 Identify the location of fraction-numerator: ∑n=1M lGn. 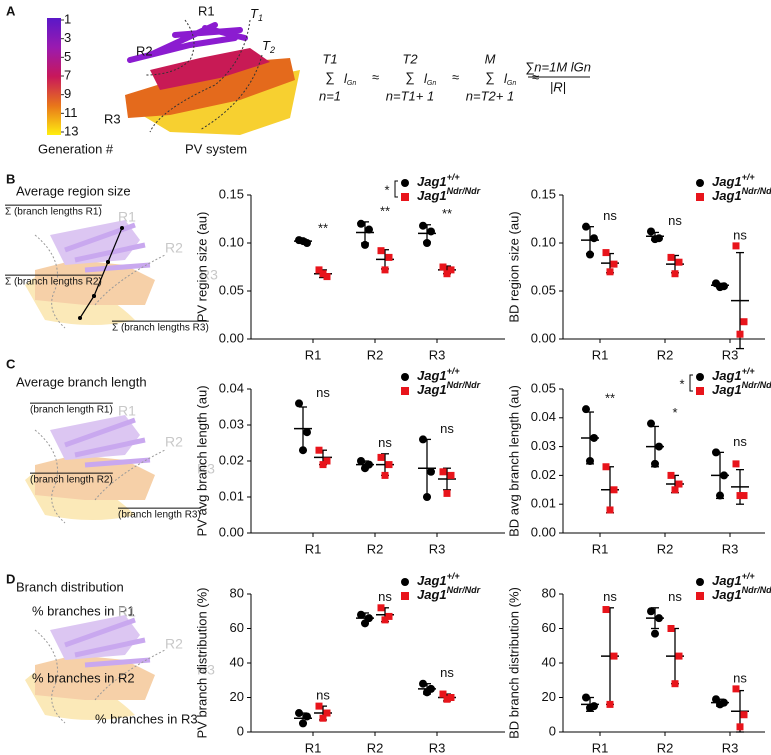
(558, 66).